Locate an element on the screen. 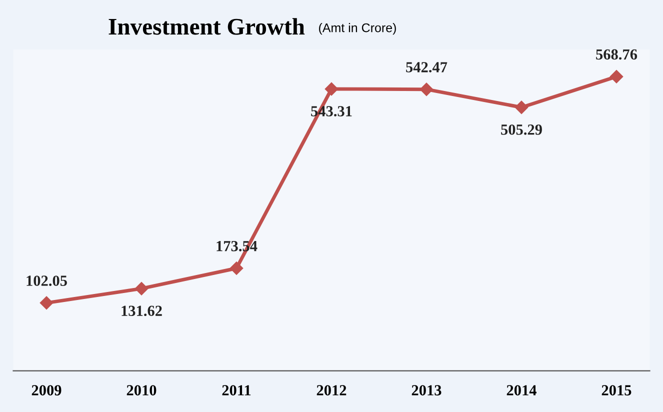  data-label: 505.29 is located at coordinates (521, 129).